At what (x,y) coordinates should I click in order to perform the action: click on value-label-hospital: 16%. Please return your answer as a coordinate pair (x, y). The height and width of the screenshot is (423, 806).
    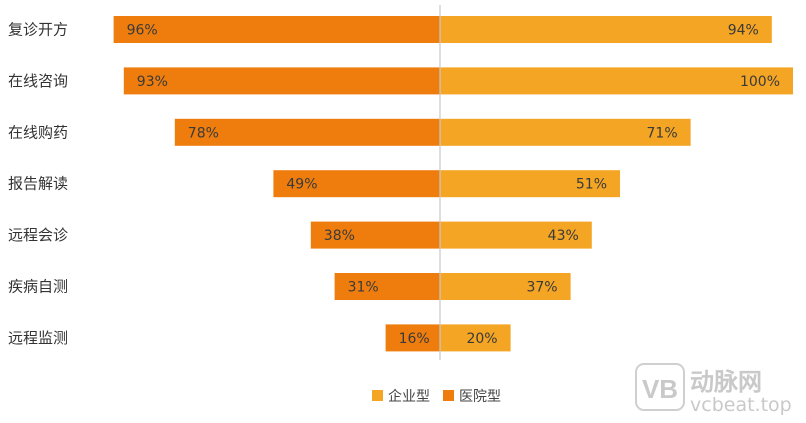
    Looking at the image, I should click on (414, 339).